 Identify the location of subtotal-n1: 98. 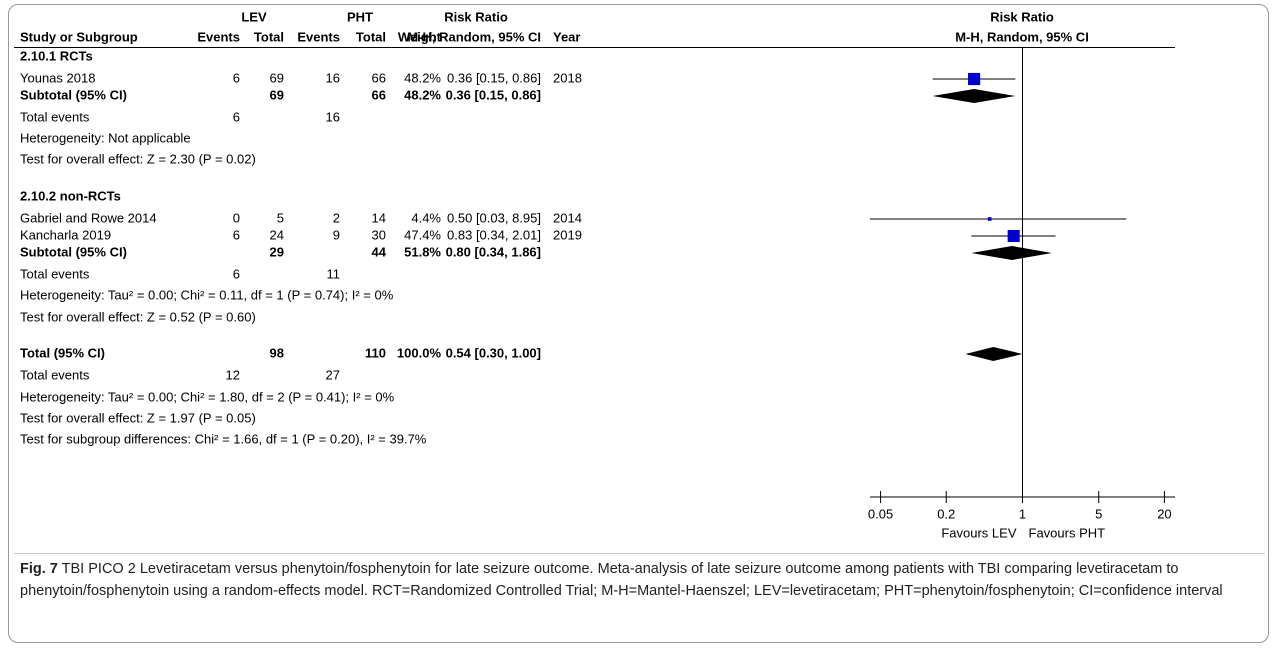
(277, 352).